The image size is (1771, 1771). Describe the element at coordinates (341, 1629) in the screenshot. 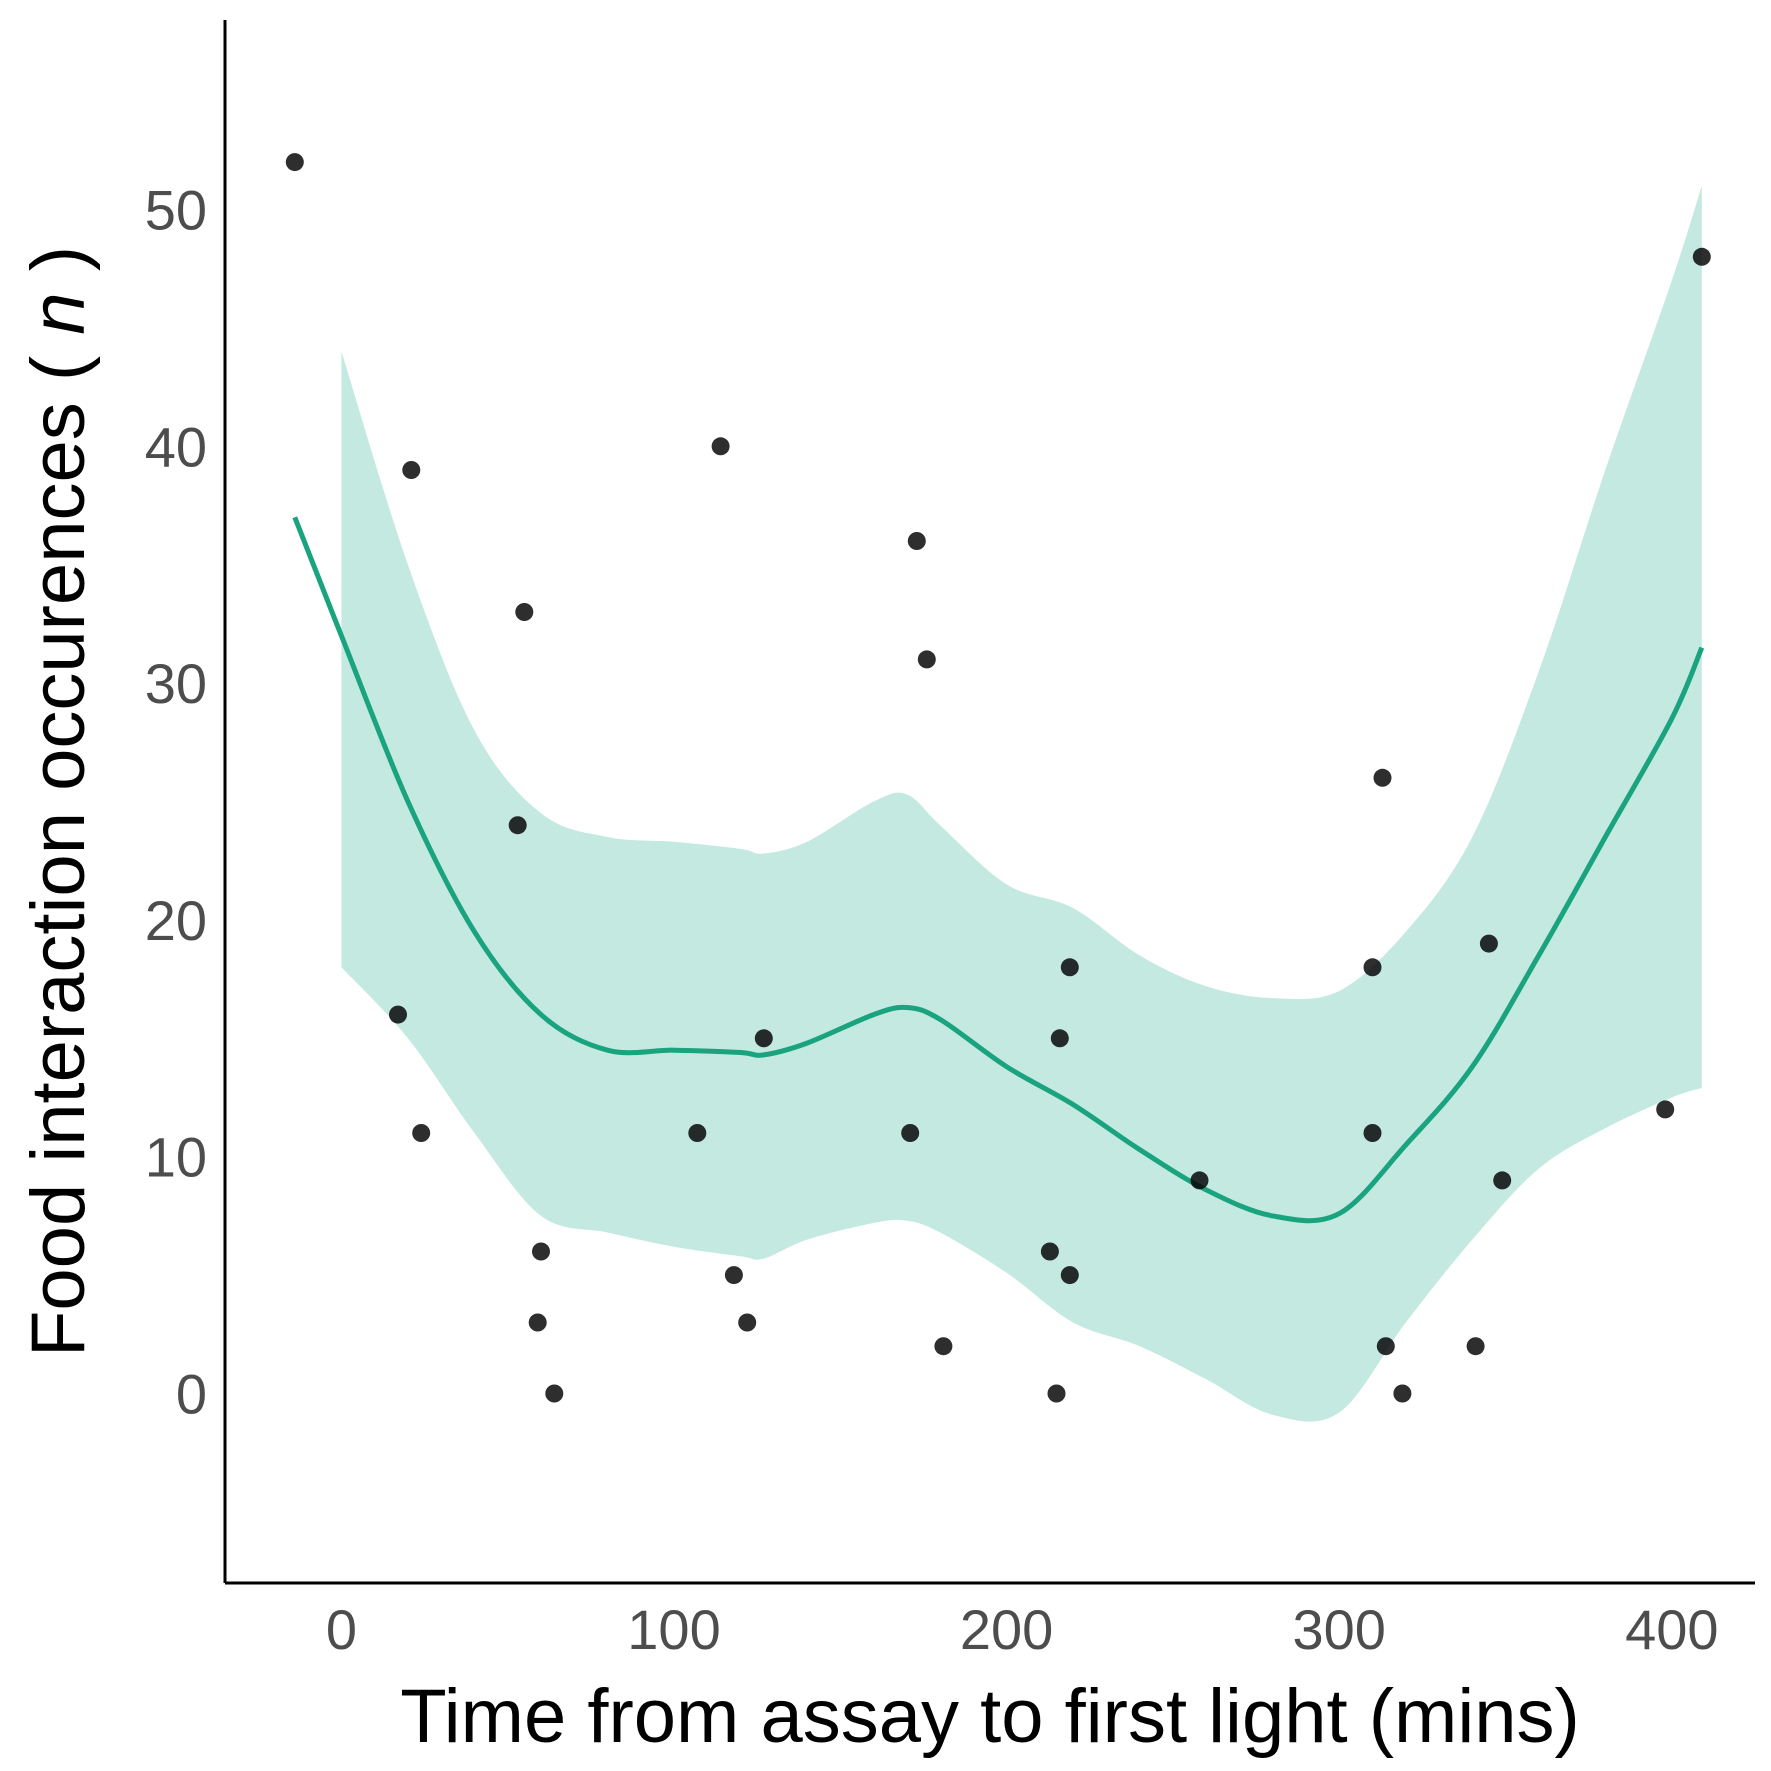

I see `x-tick-label: 0` at that location.